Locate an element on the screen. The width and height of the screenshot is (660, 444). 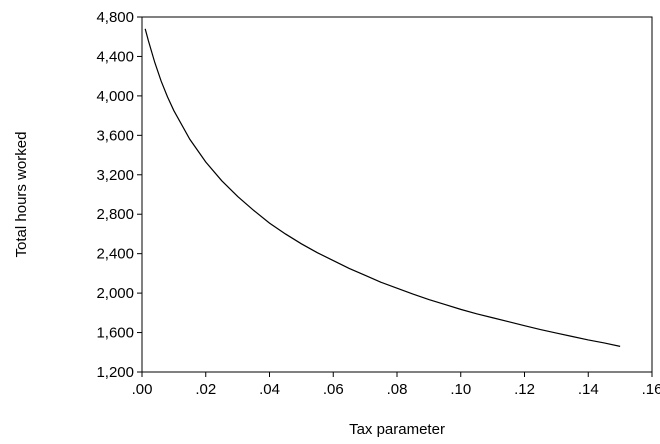
y-tick-label: 4,000 is located at coordinates (115, 96).